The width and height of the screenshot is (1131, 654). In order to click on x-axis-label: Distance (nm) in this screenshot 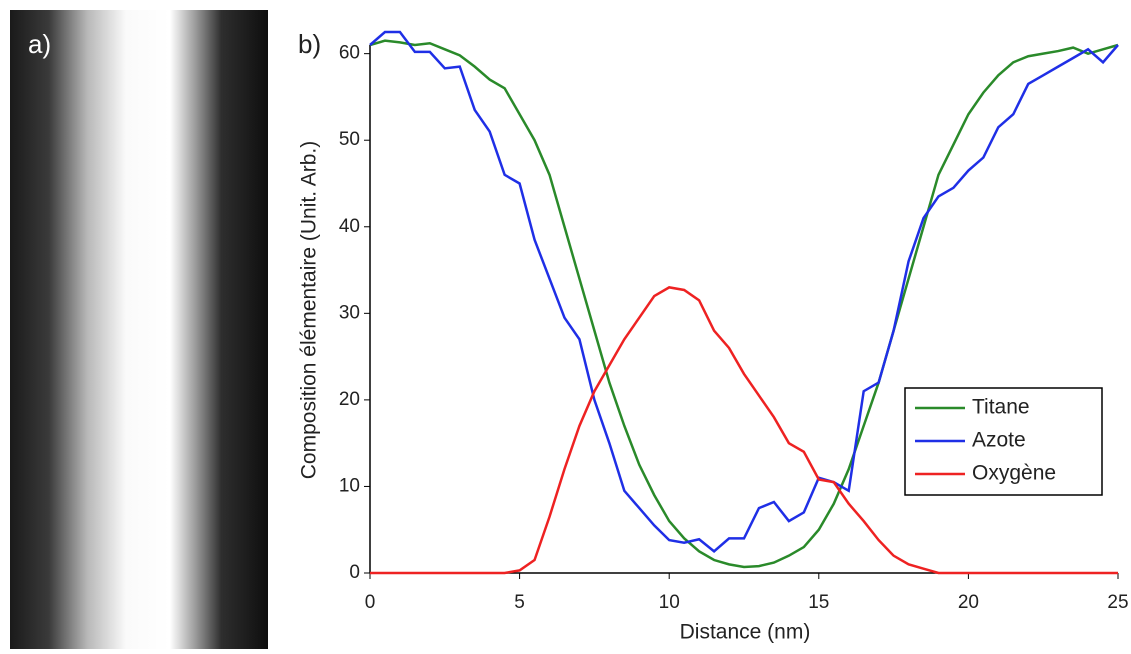, I will do `click(745, 632)`.